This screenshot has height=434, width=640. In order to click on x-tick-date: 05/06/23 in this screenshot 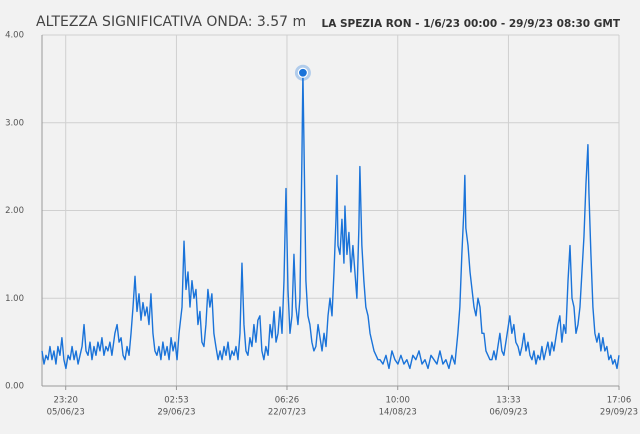, I will do `click(66, 413)`.